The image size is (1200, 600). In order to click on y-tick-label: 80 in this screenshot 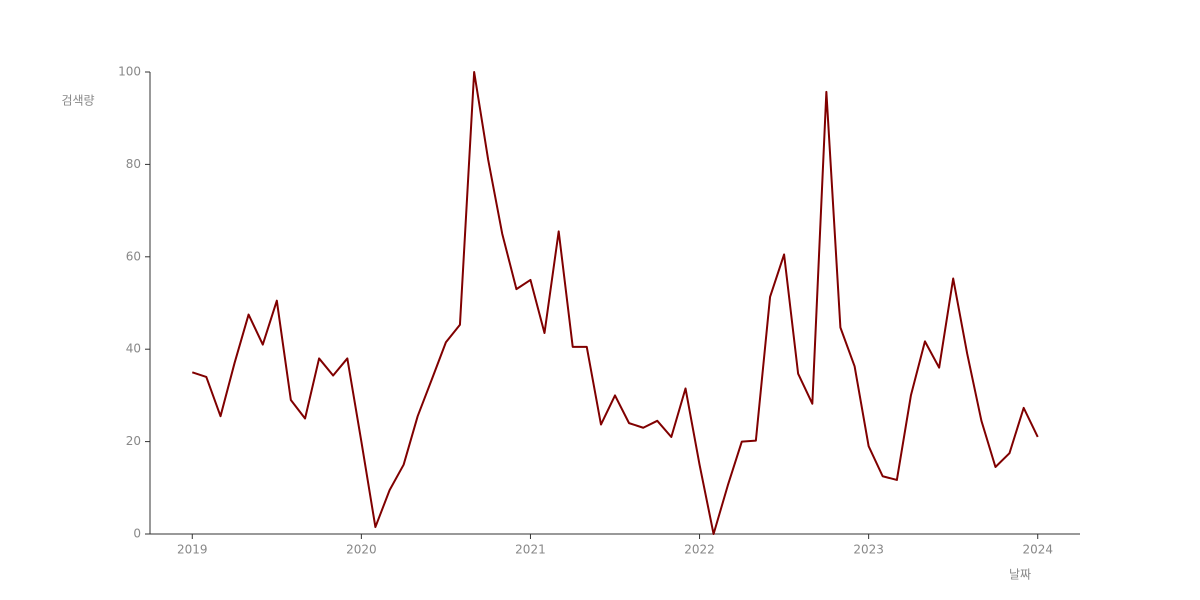, I will do `click(133, 164)`.